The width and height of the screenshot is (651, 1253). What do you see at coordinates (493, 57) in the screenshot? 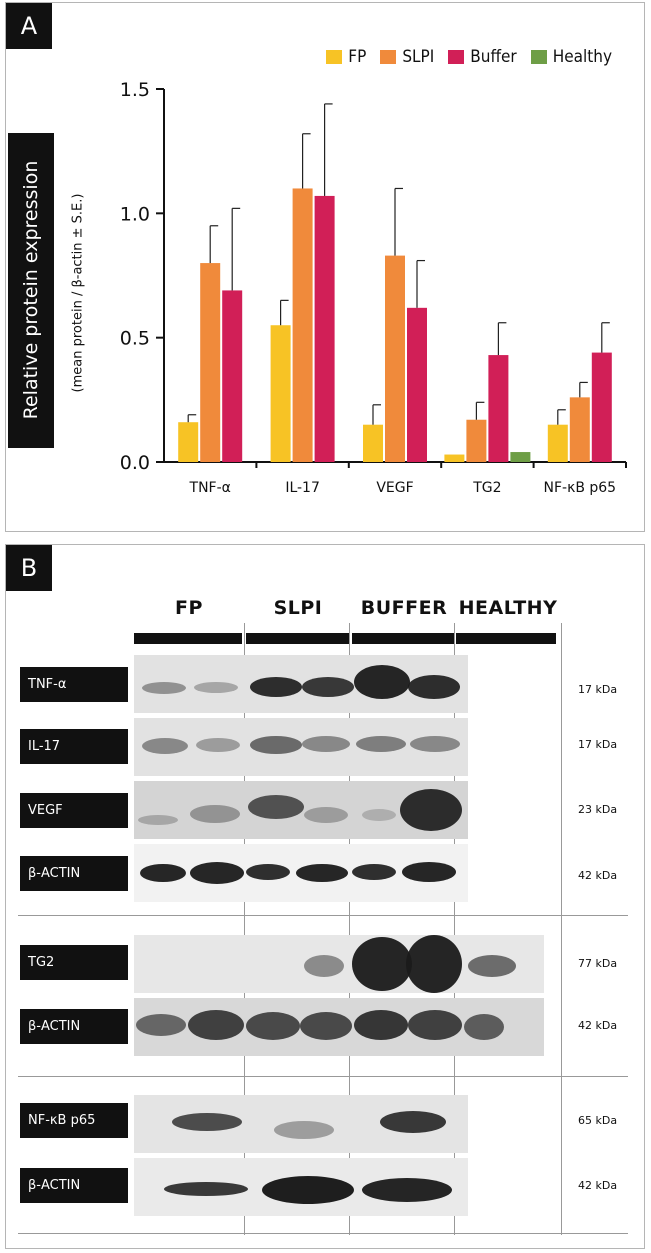
I see `legend-label-buffer: Buffer` at bounding box center [493, 57].